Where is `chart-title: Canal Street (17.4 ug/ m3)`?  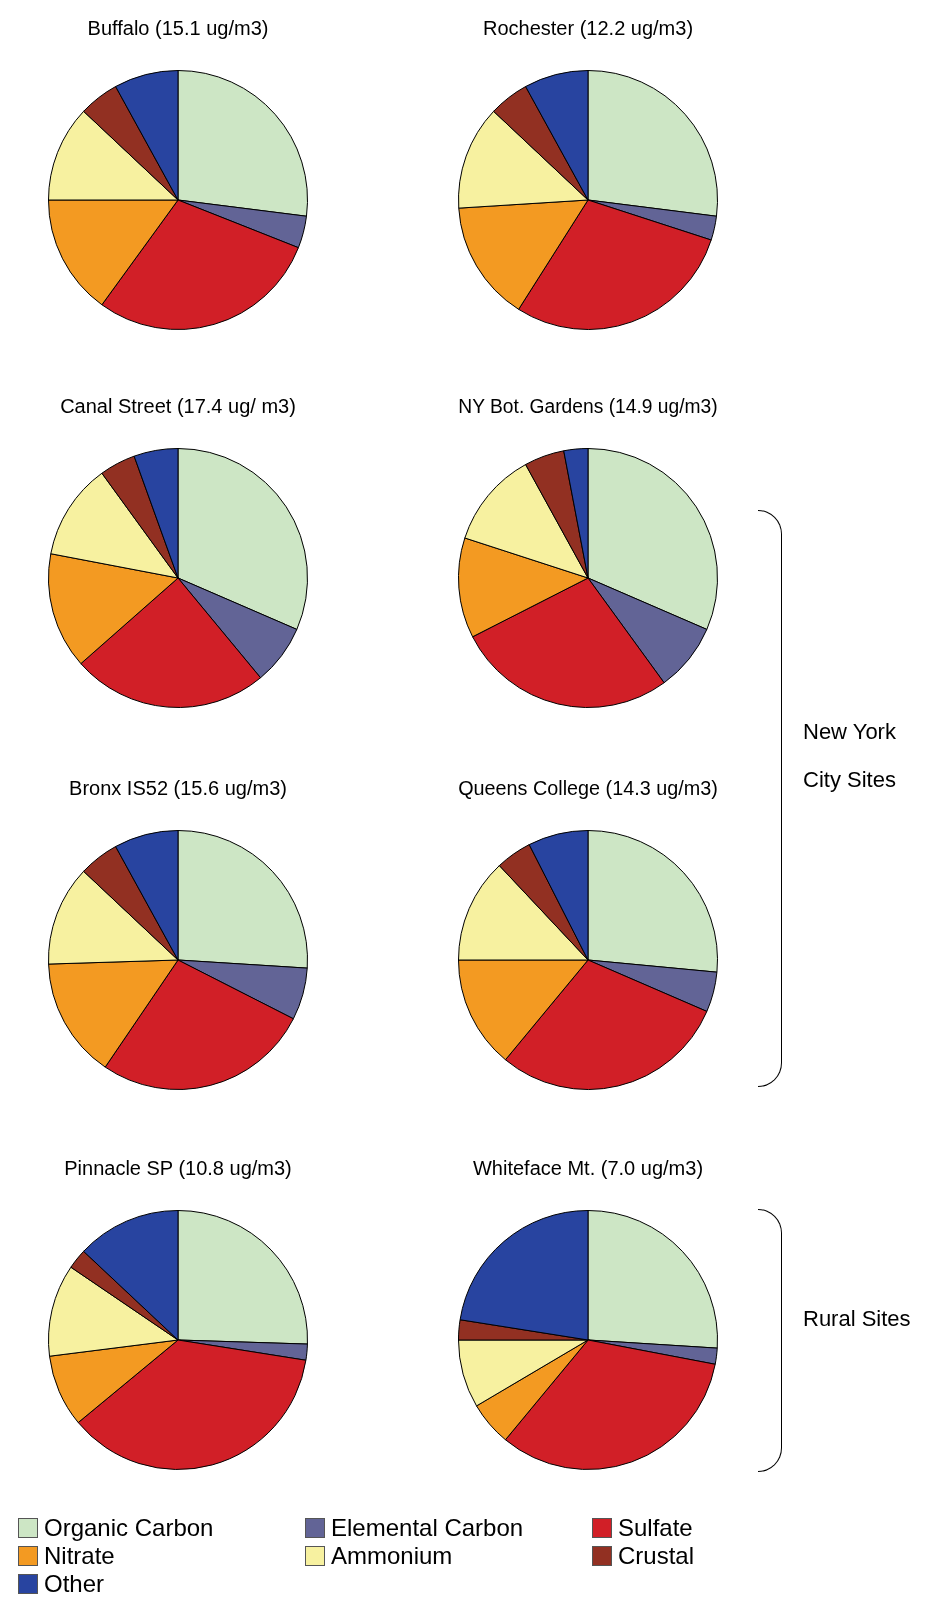 chart-title: Canal Street (17.4 ug/ m3) is located at coordinates (178, 405).